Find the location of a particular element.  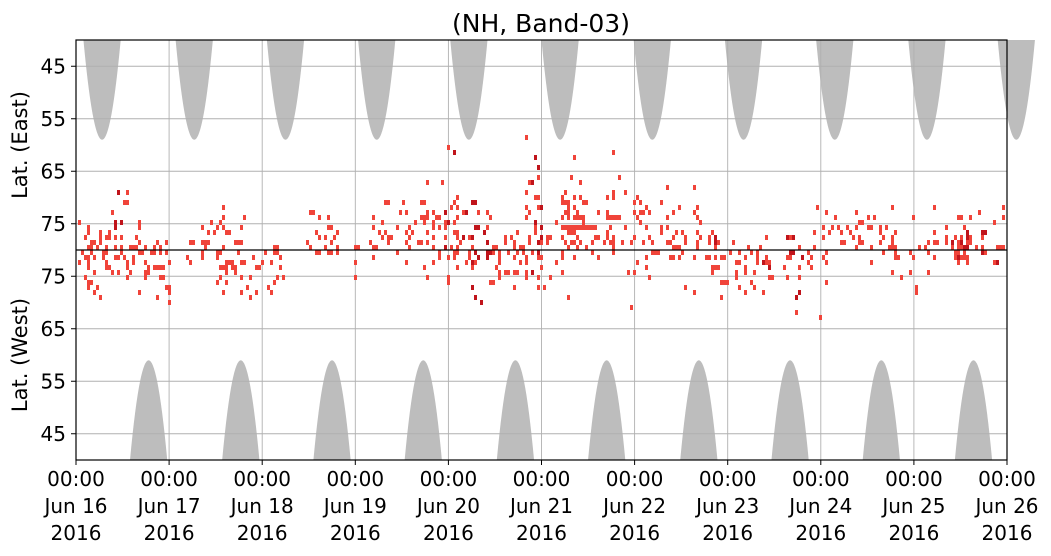

x-tick-label: Jun 16 is located at coordinates (74, 506).